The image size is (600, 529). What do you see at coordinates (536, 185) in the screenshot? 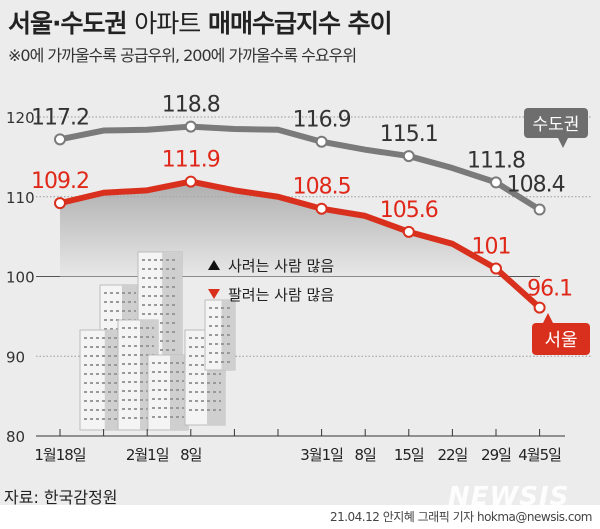
I see `data-label: 108.4` at bounding box center [536, 185].